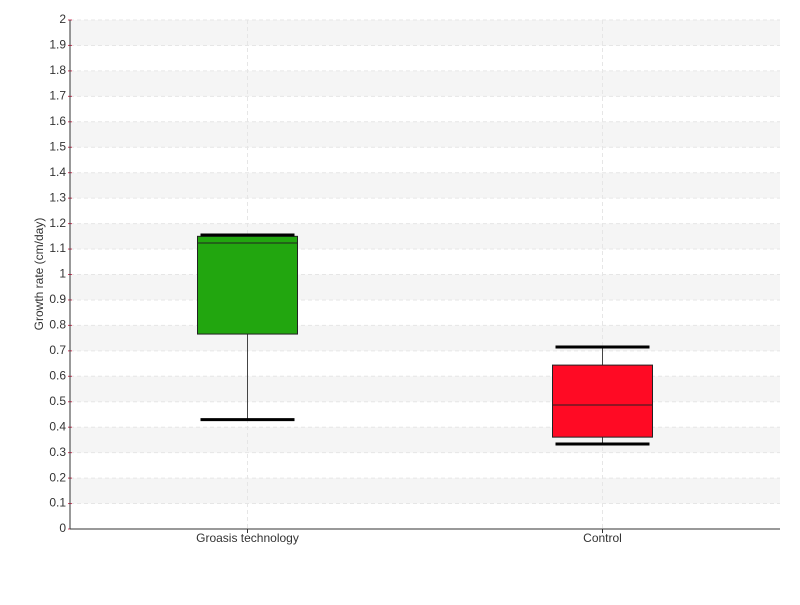 The image size is (800, 605). I want to click on y-tick-label: 0, so click(62, 528).